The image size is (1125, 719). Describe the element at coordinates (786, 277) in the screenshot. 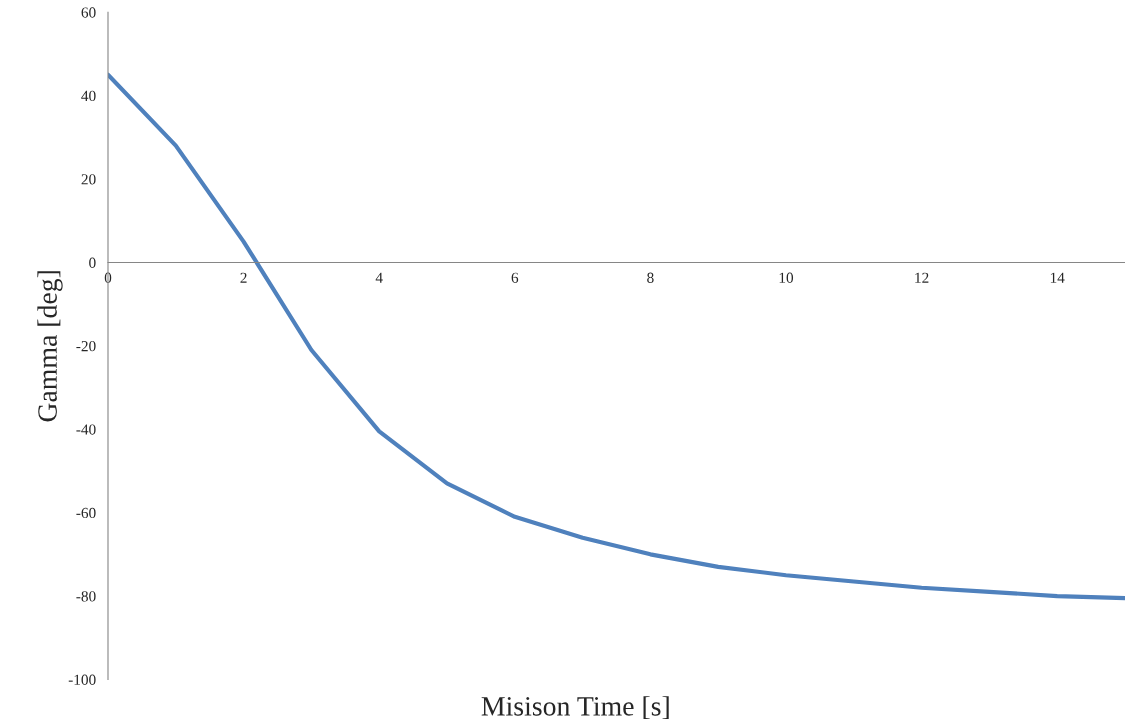

I see `x-tick-label: 10` at that location.